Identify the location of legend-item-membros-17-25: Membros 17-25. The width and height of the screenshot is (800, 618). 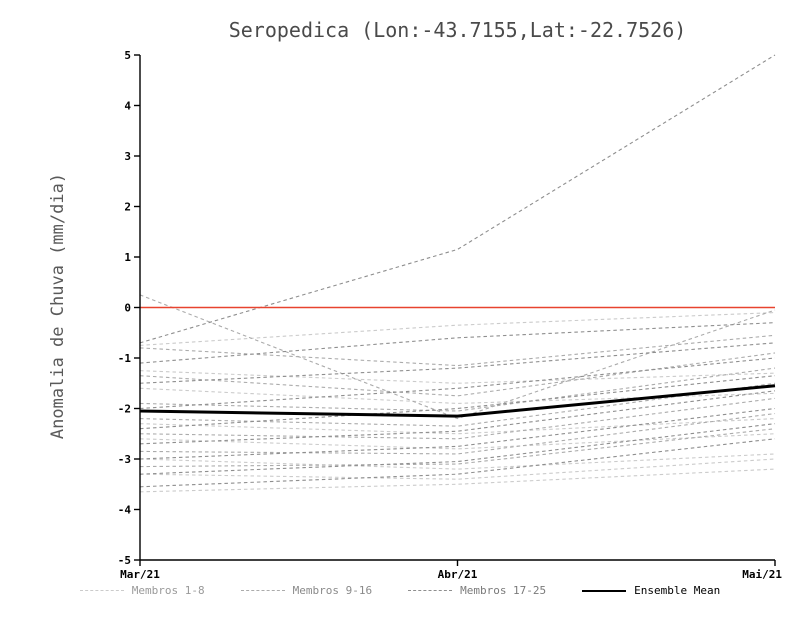
(477, 590).